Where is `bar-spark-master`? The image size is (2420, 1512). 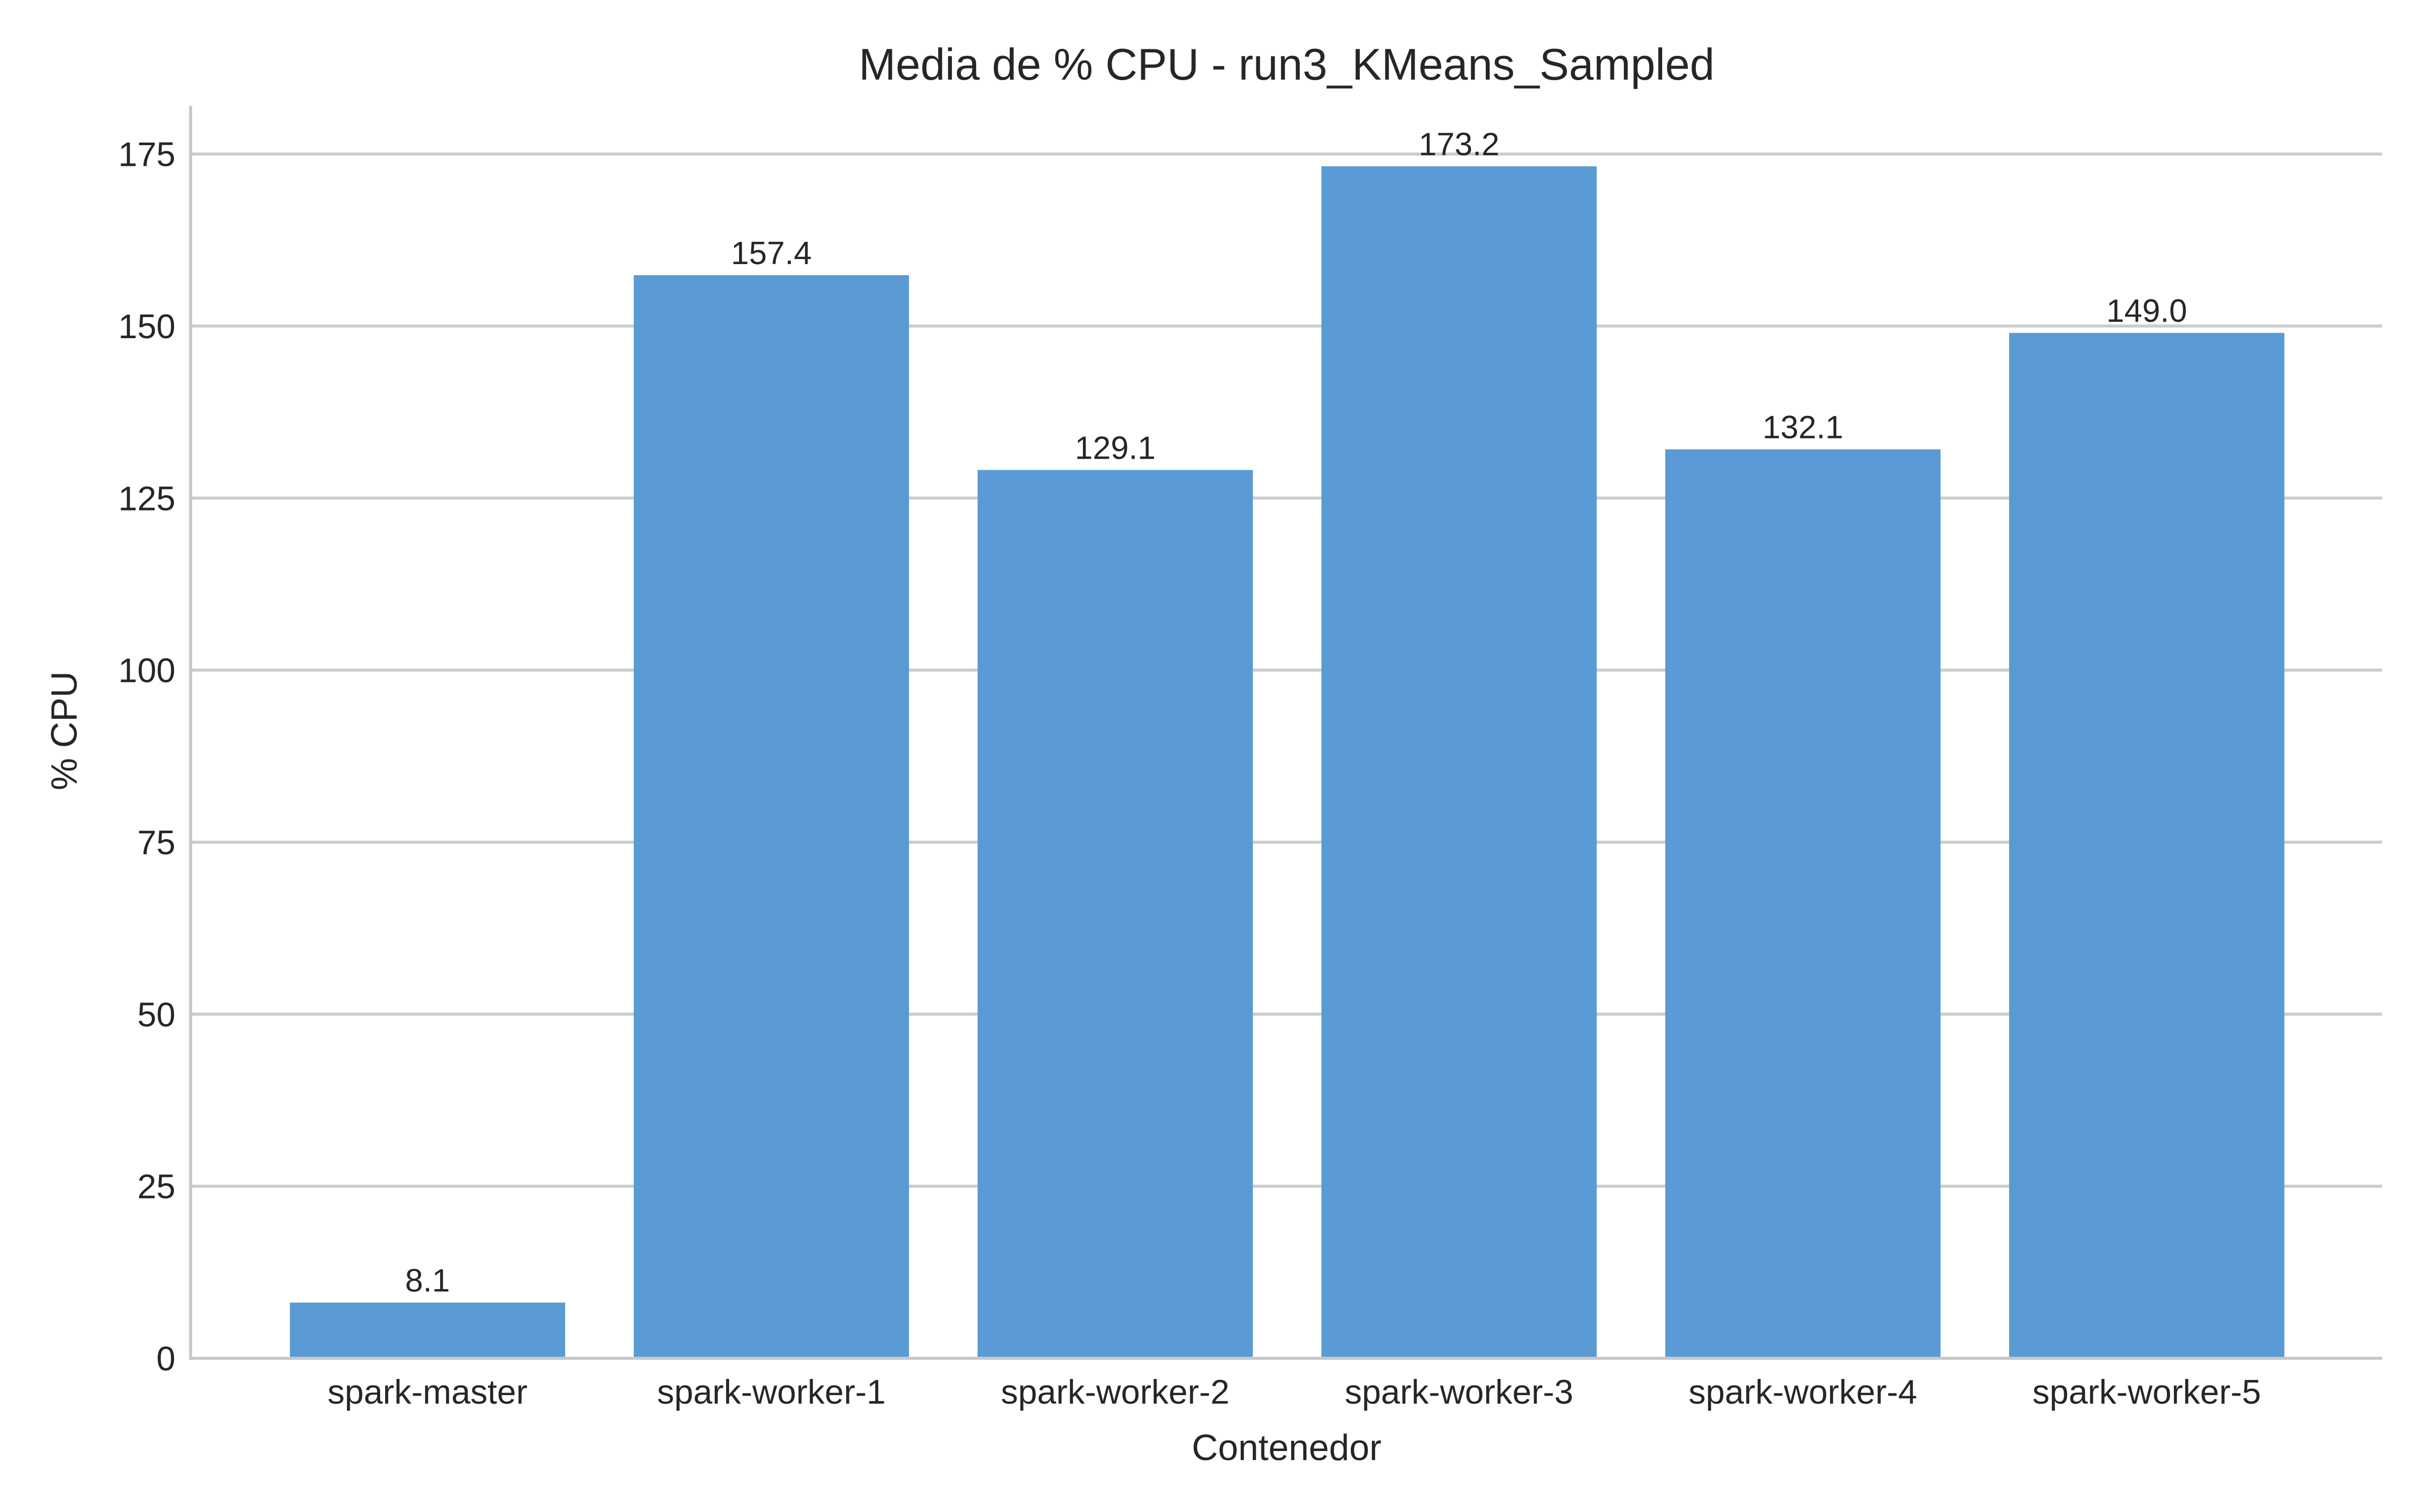 bar-spark-master is located at coordinates (427, 1330).